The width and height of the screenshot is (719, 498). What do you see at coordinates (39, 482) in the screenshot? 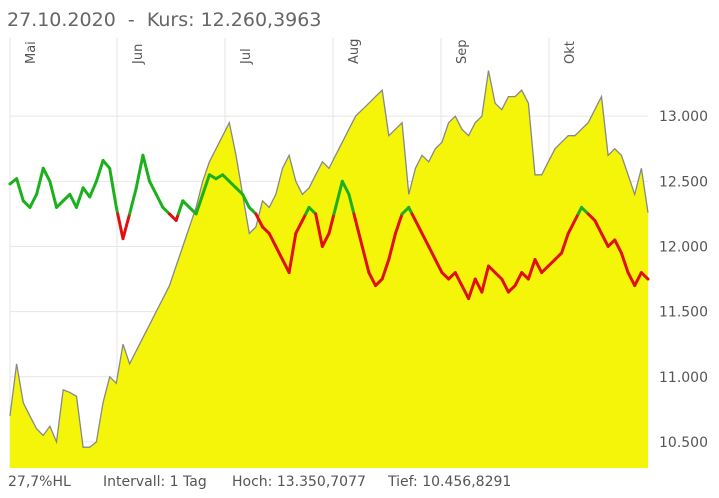
I see `indicator-label: 27,7%HL` at bounding box center [39, 482].